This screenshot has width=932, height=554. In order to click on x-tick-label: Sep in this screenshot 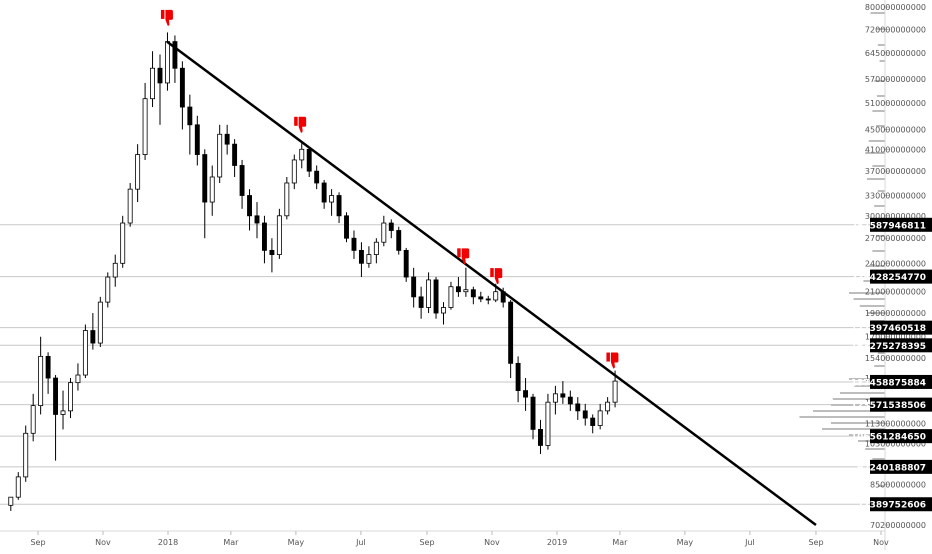, I will do `click(37, 542)`.